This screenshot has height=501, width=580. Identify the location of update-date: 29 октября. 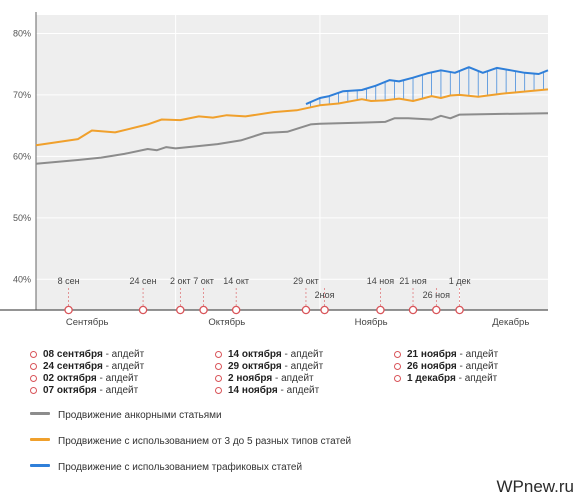
(255, 366).